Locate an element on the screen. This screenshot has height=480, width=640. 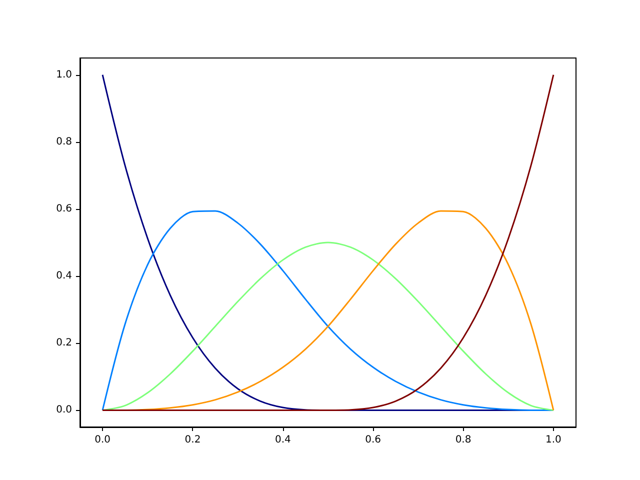
y-tick-label: 0.0 is located at coordinates (64, 410).